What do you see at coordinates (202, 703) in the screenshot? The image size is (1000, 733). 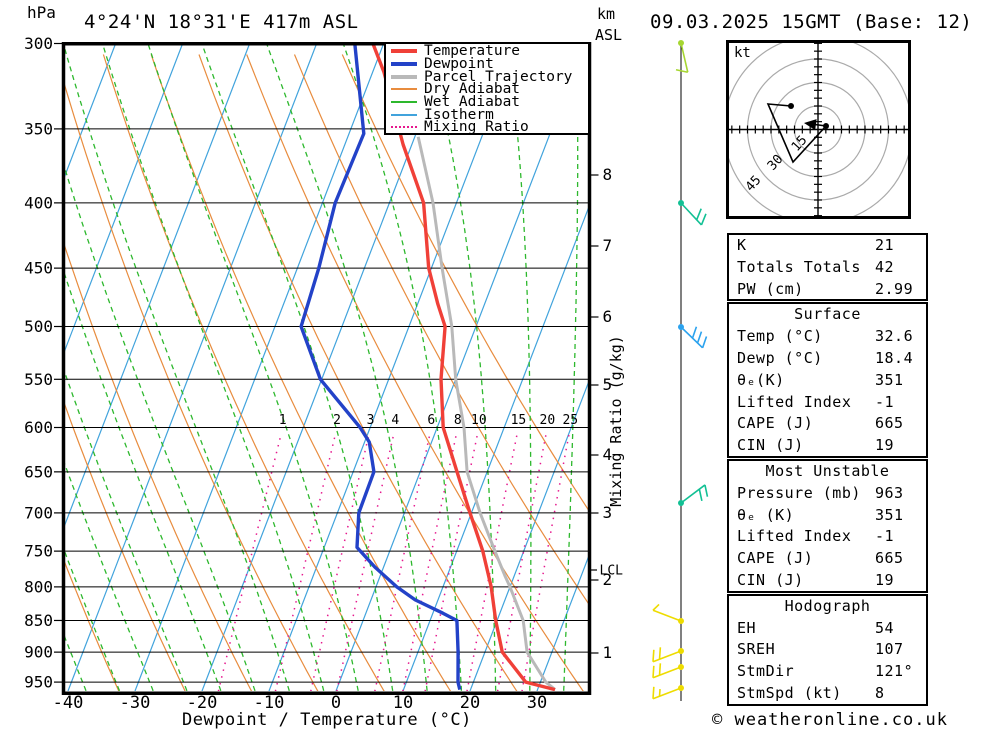 I see `temperature-tick-label: -20` at bounding box center [202, 703].